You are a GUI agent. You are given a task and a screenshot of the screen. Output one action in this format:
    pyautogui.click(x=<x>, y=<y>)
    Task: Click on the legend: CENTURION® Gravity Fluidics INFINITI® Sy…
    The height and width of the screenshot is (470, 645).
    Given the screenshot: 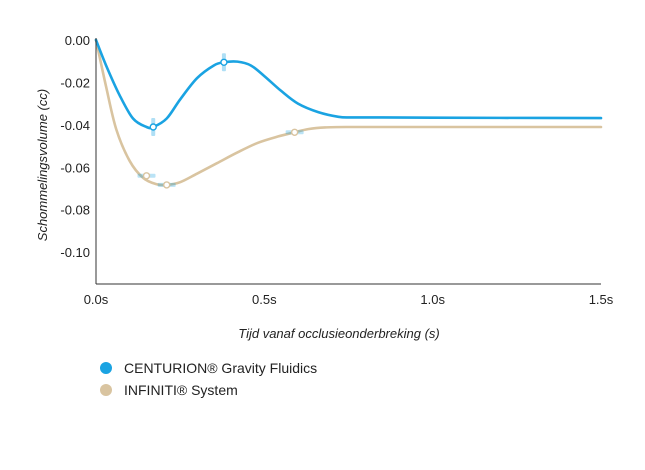 What is the action you would take?
    pyautogui.click(x=208, y=379)
    